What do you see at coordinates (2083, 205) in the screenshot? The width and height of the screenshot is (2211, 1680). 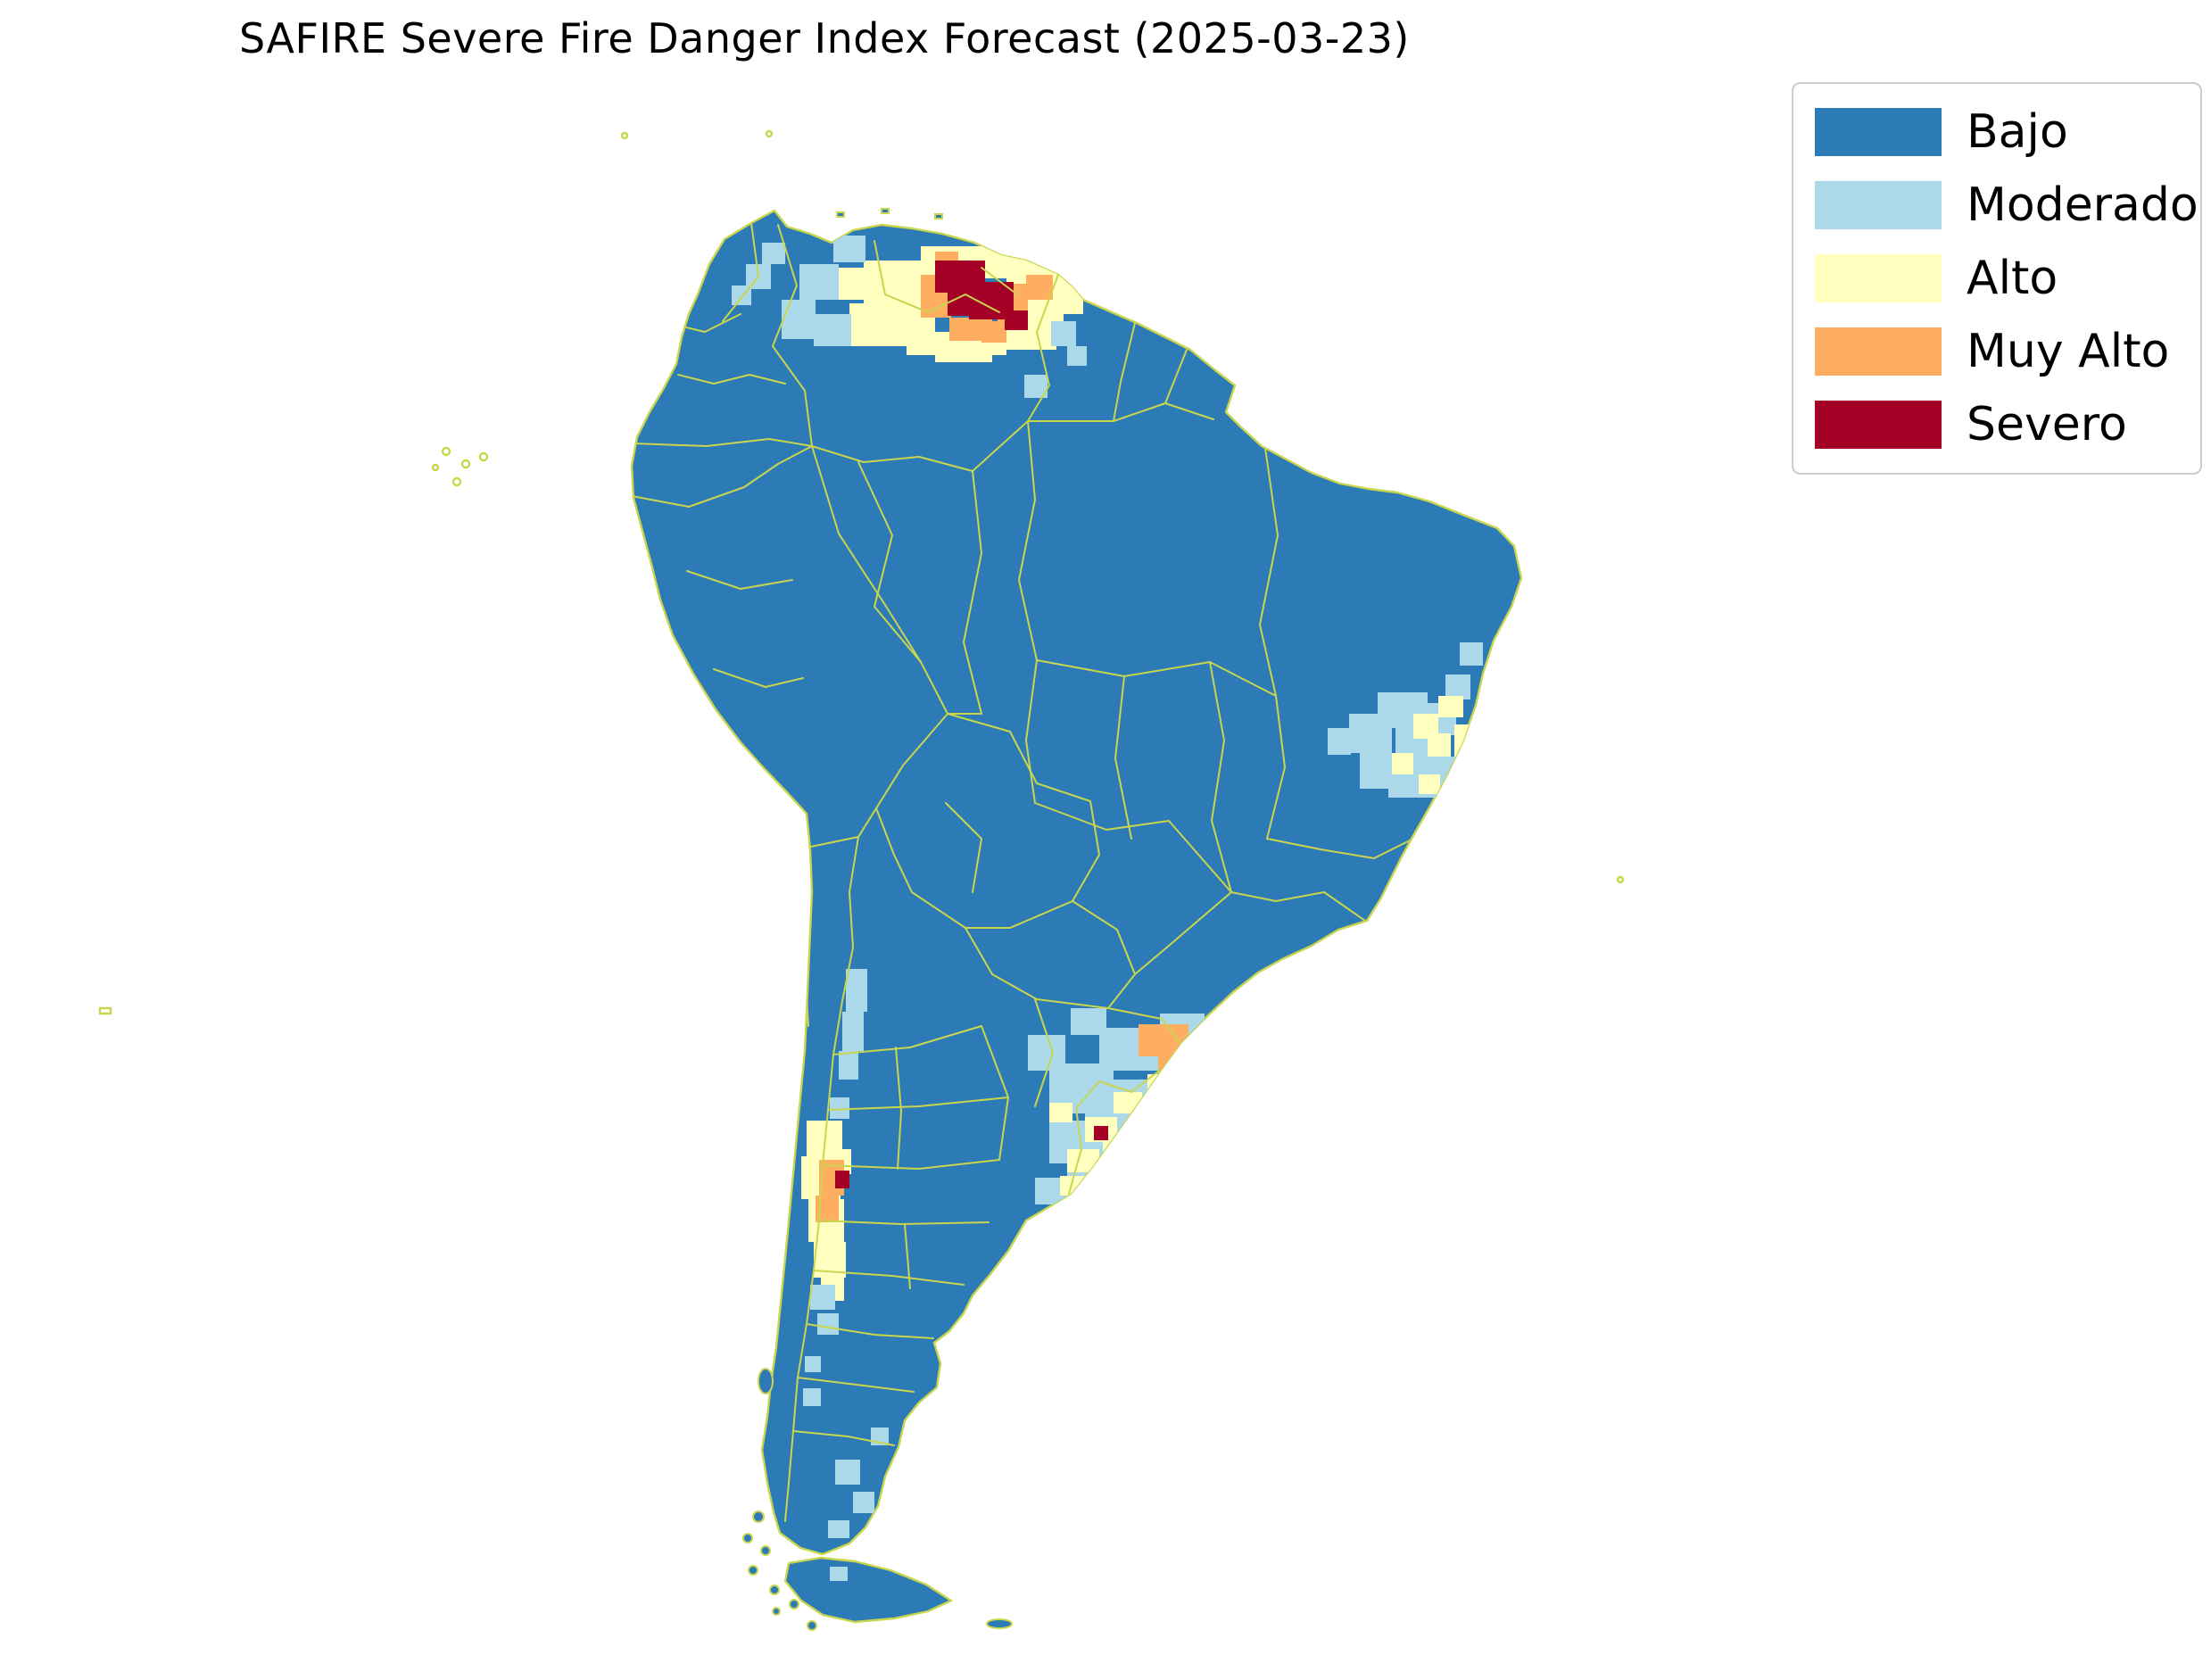 I see `legend-label-moderado: Moderado` at bounding box center [2083, 205].